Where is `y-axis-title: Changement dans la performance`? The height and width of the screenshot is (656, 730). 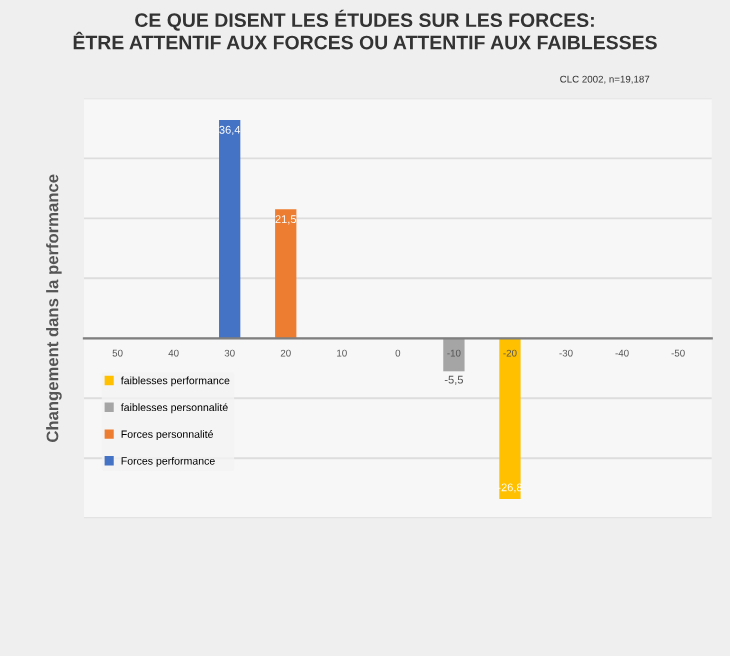
y-axis-title: Changement dans la performance is located at coordinates (54, 308).